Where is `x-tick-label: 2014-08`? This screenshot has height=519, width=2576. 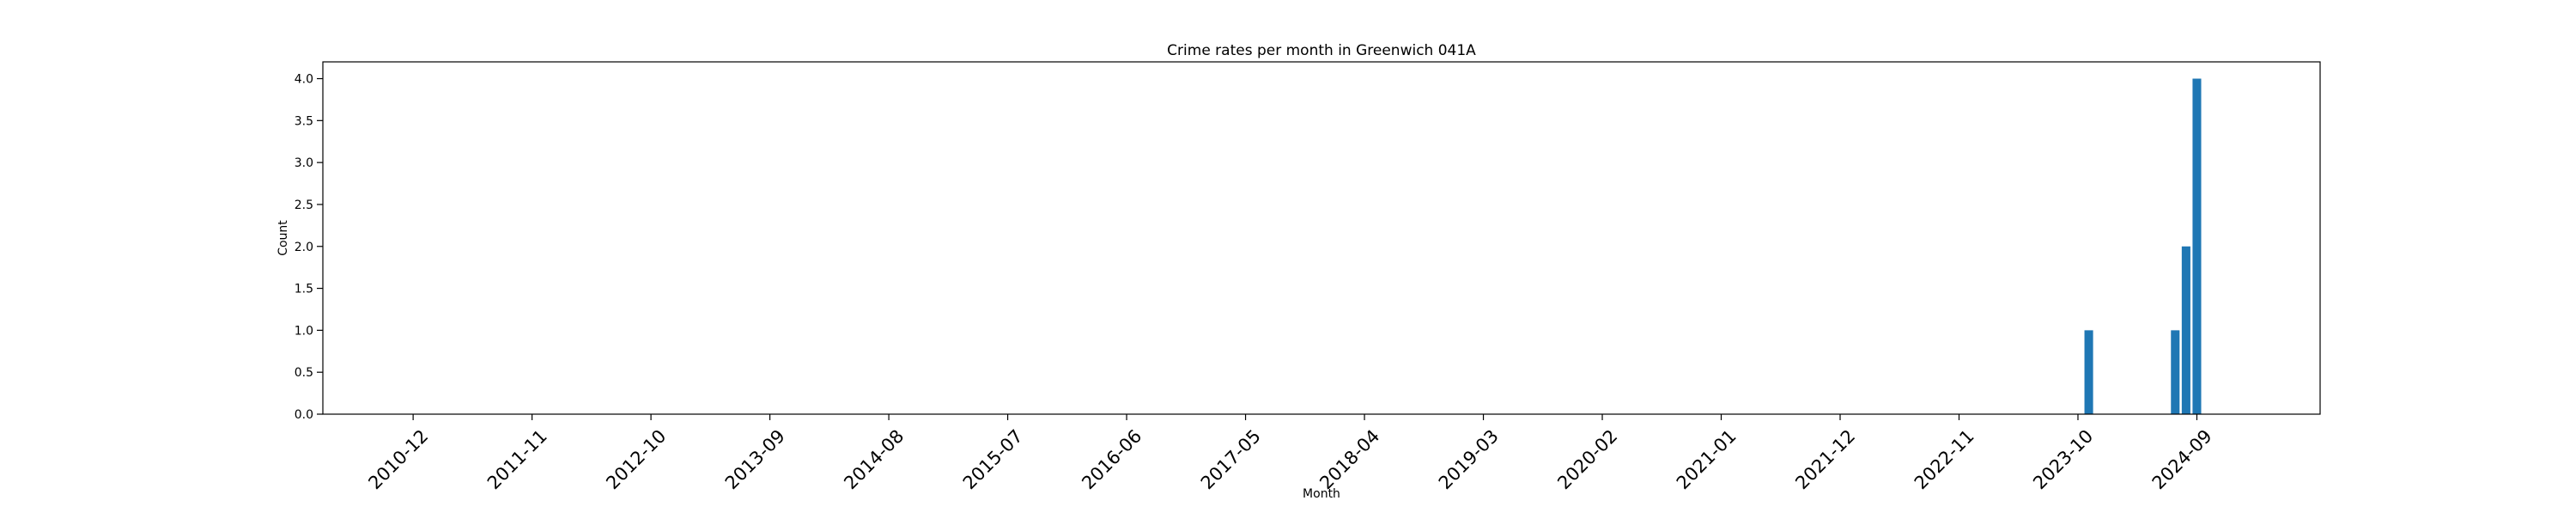
x-tick-label: 2014-08 is located at coordinates (874, 459).